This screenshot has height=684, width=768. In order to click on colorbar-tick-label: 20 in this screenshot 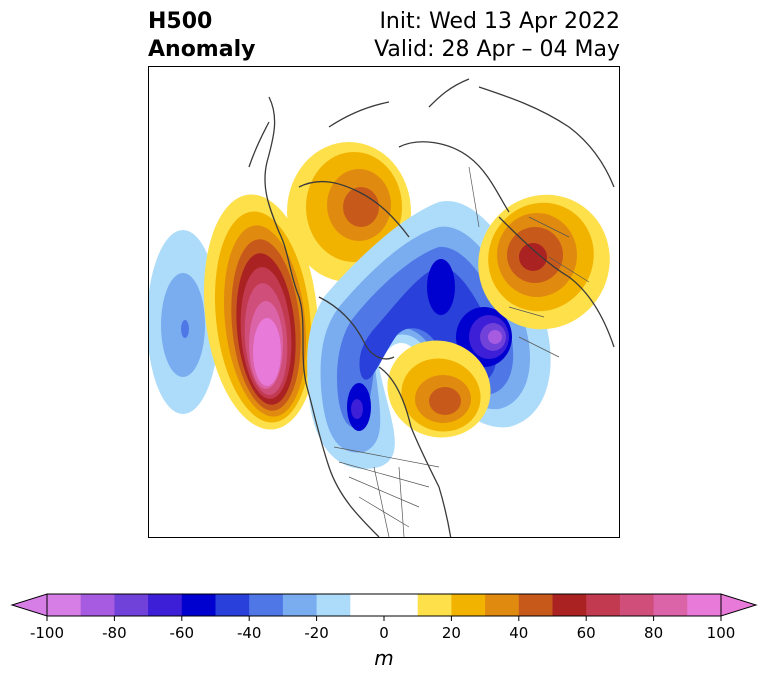, I will do `click(451, 633)`.